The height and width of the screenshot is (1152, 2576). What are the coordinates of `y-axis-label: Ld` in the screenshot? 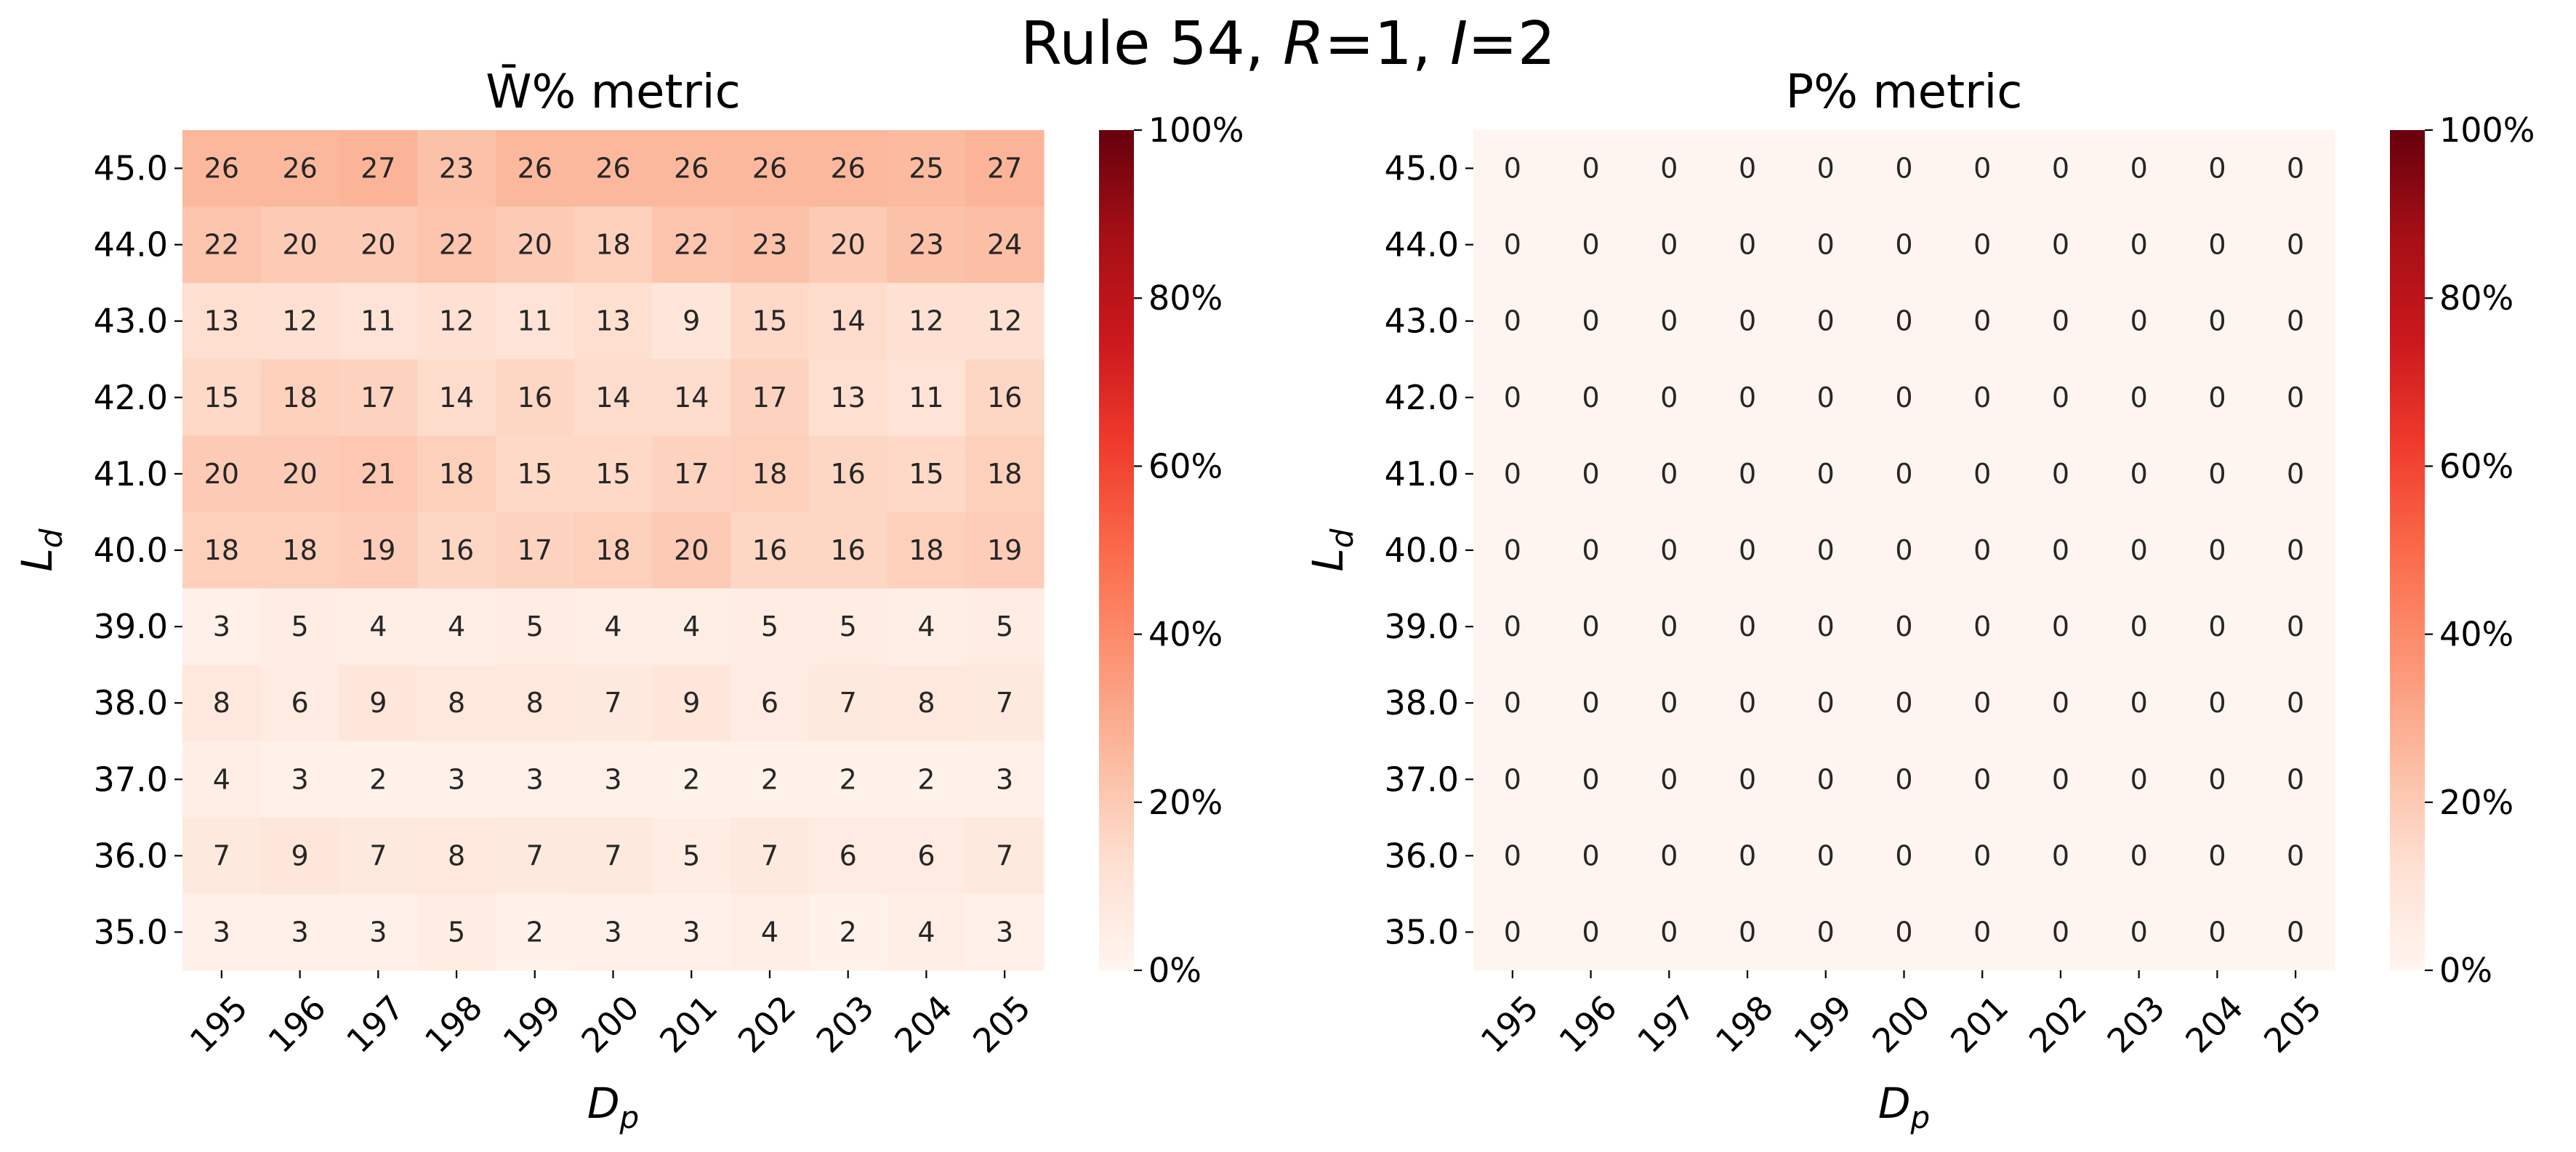 It's located at (40, 549).